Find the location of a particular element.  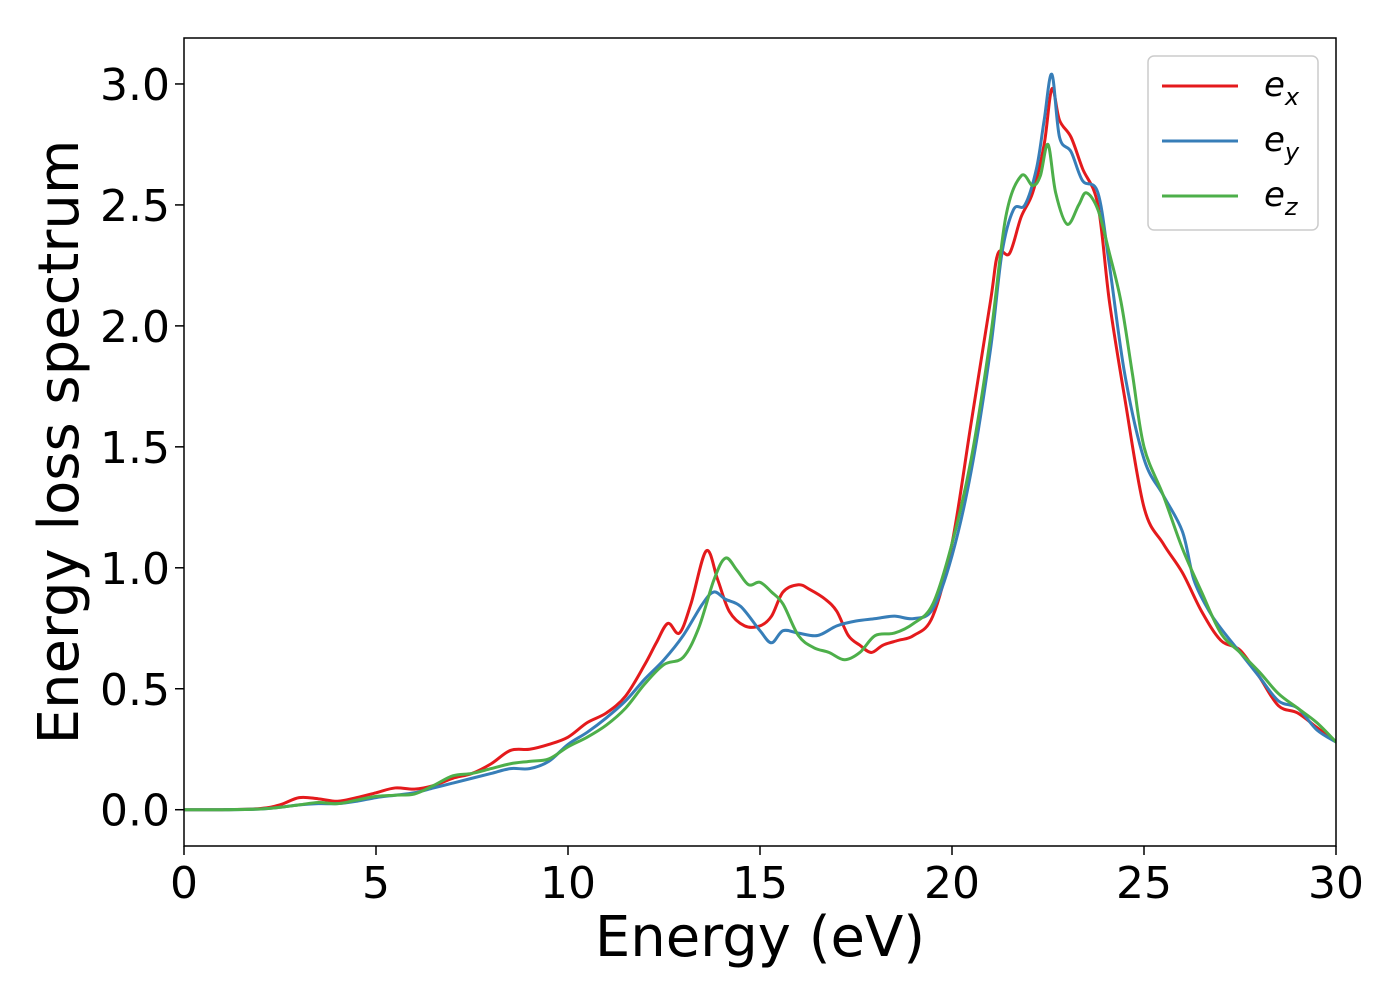

y-tick-label: 1.0 is located at coordinates (135, 569).